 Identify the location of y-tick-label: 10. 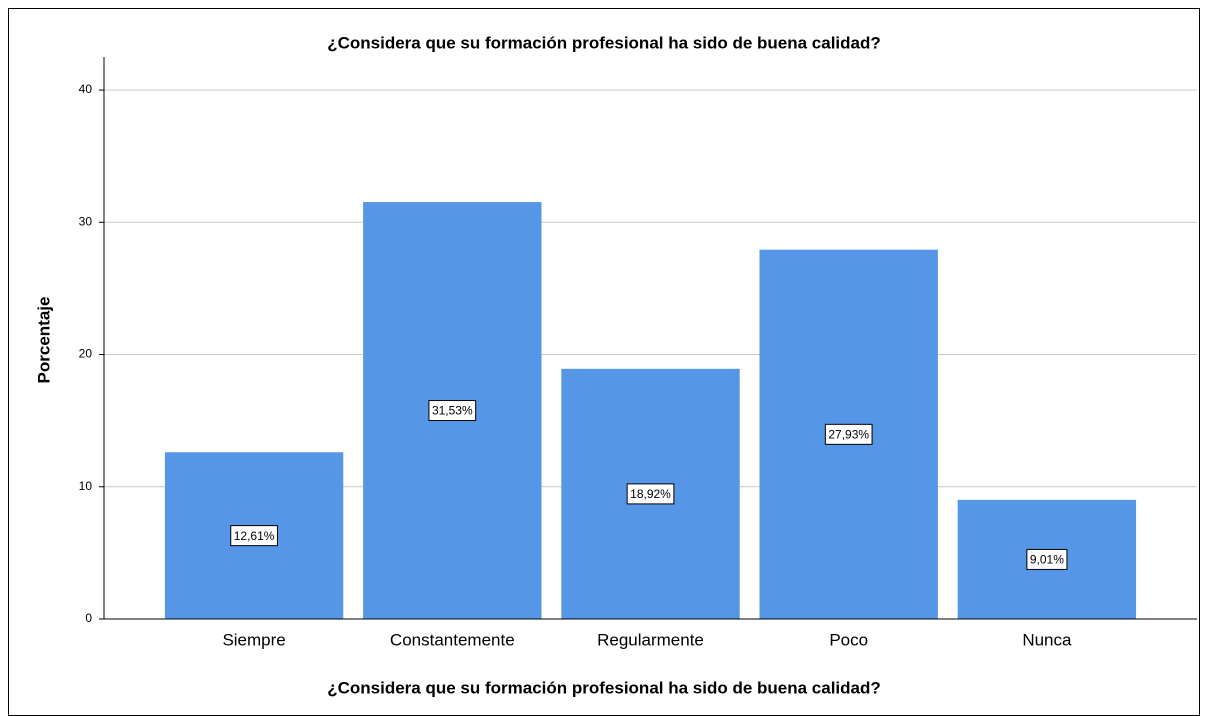
(86, 486).